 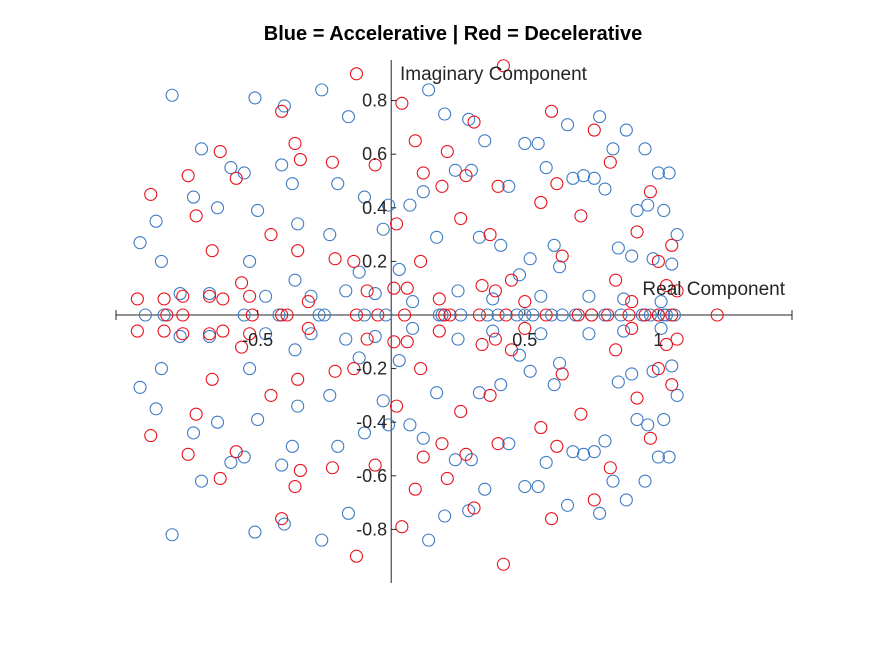 What do you see at coordinates (713, 289) in the screenshot?
I see `x-axis-label: Real Component` at bounding box center [713, 289].